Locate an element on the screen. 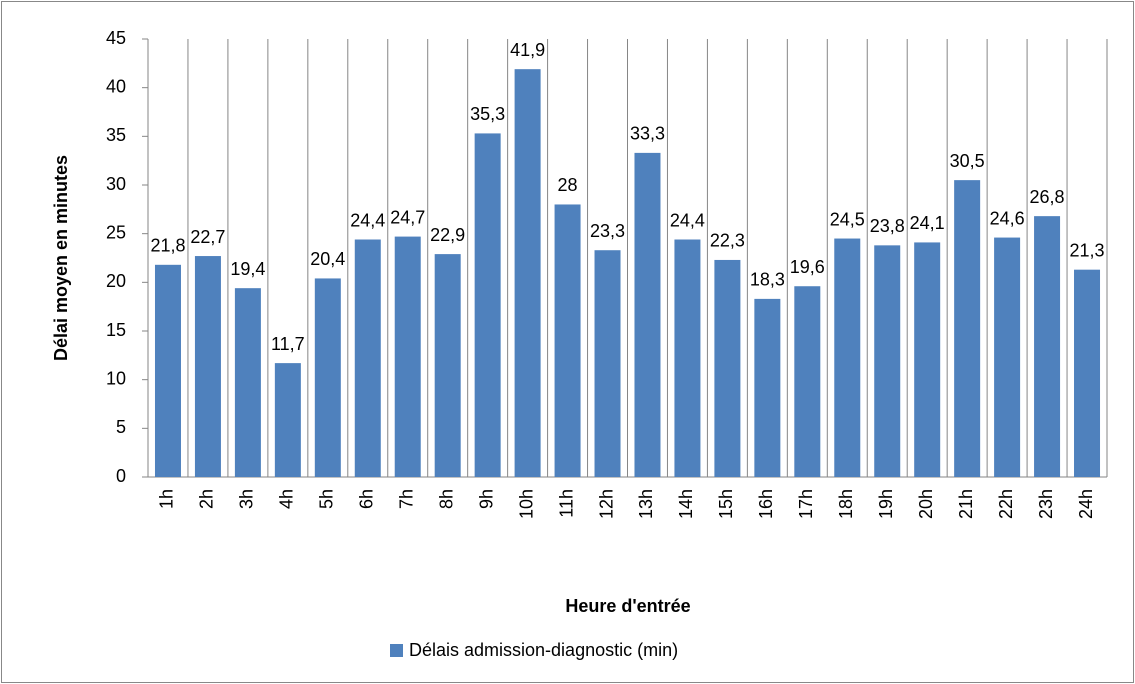 Image resolution: width=1135 pixels, height=684 pixels. data-label: 22,9 is located at coordinates (447, 235).